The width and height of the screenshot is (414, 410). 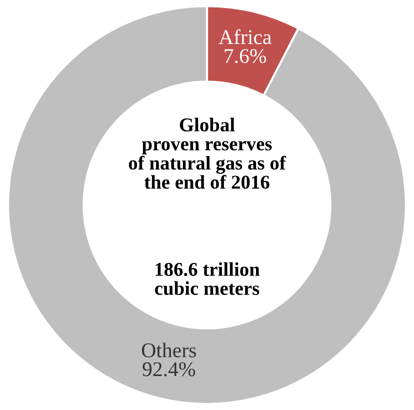 I want to click on text: 186.6 trillion cubic meters, so click(x=207, y=279).